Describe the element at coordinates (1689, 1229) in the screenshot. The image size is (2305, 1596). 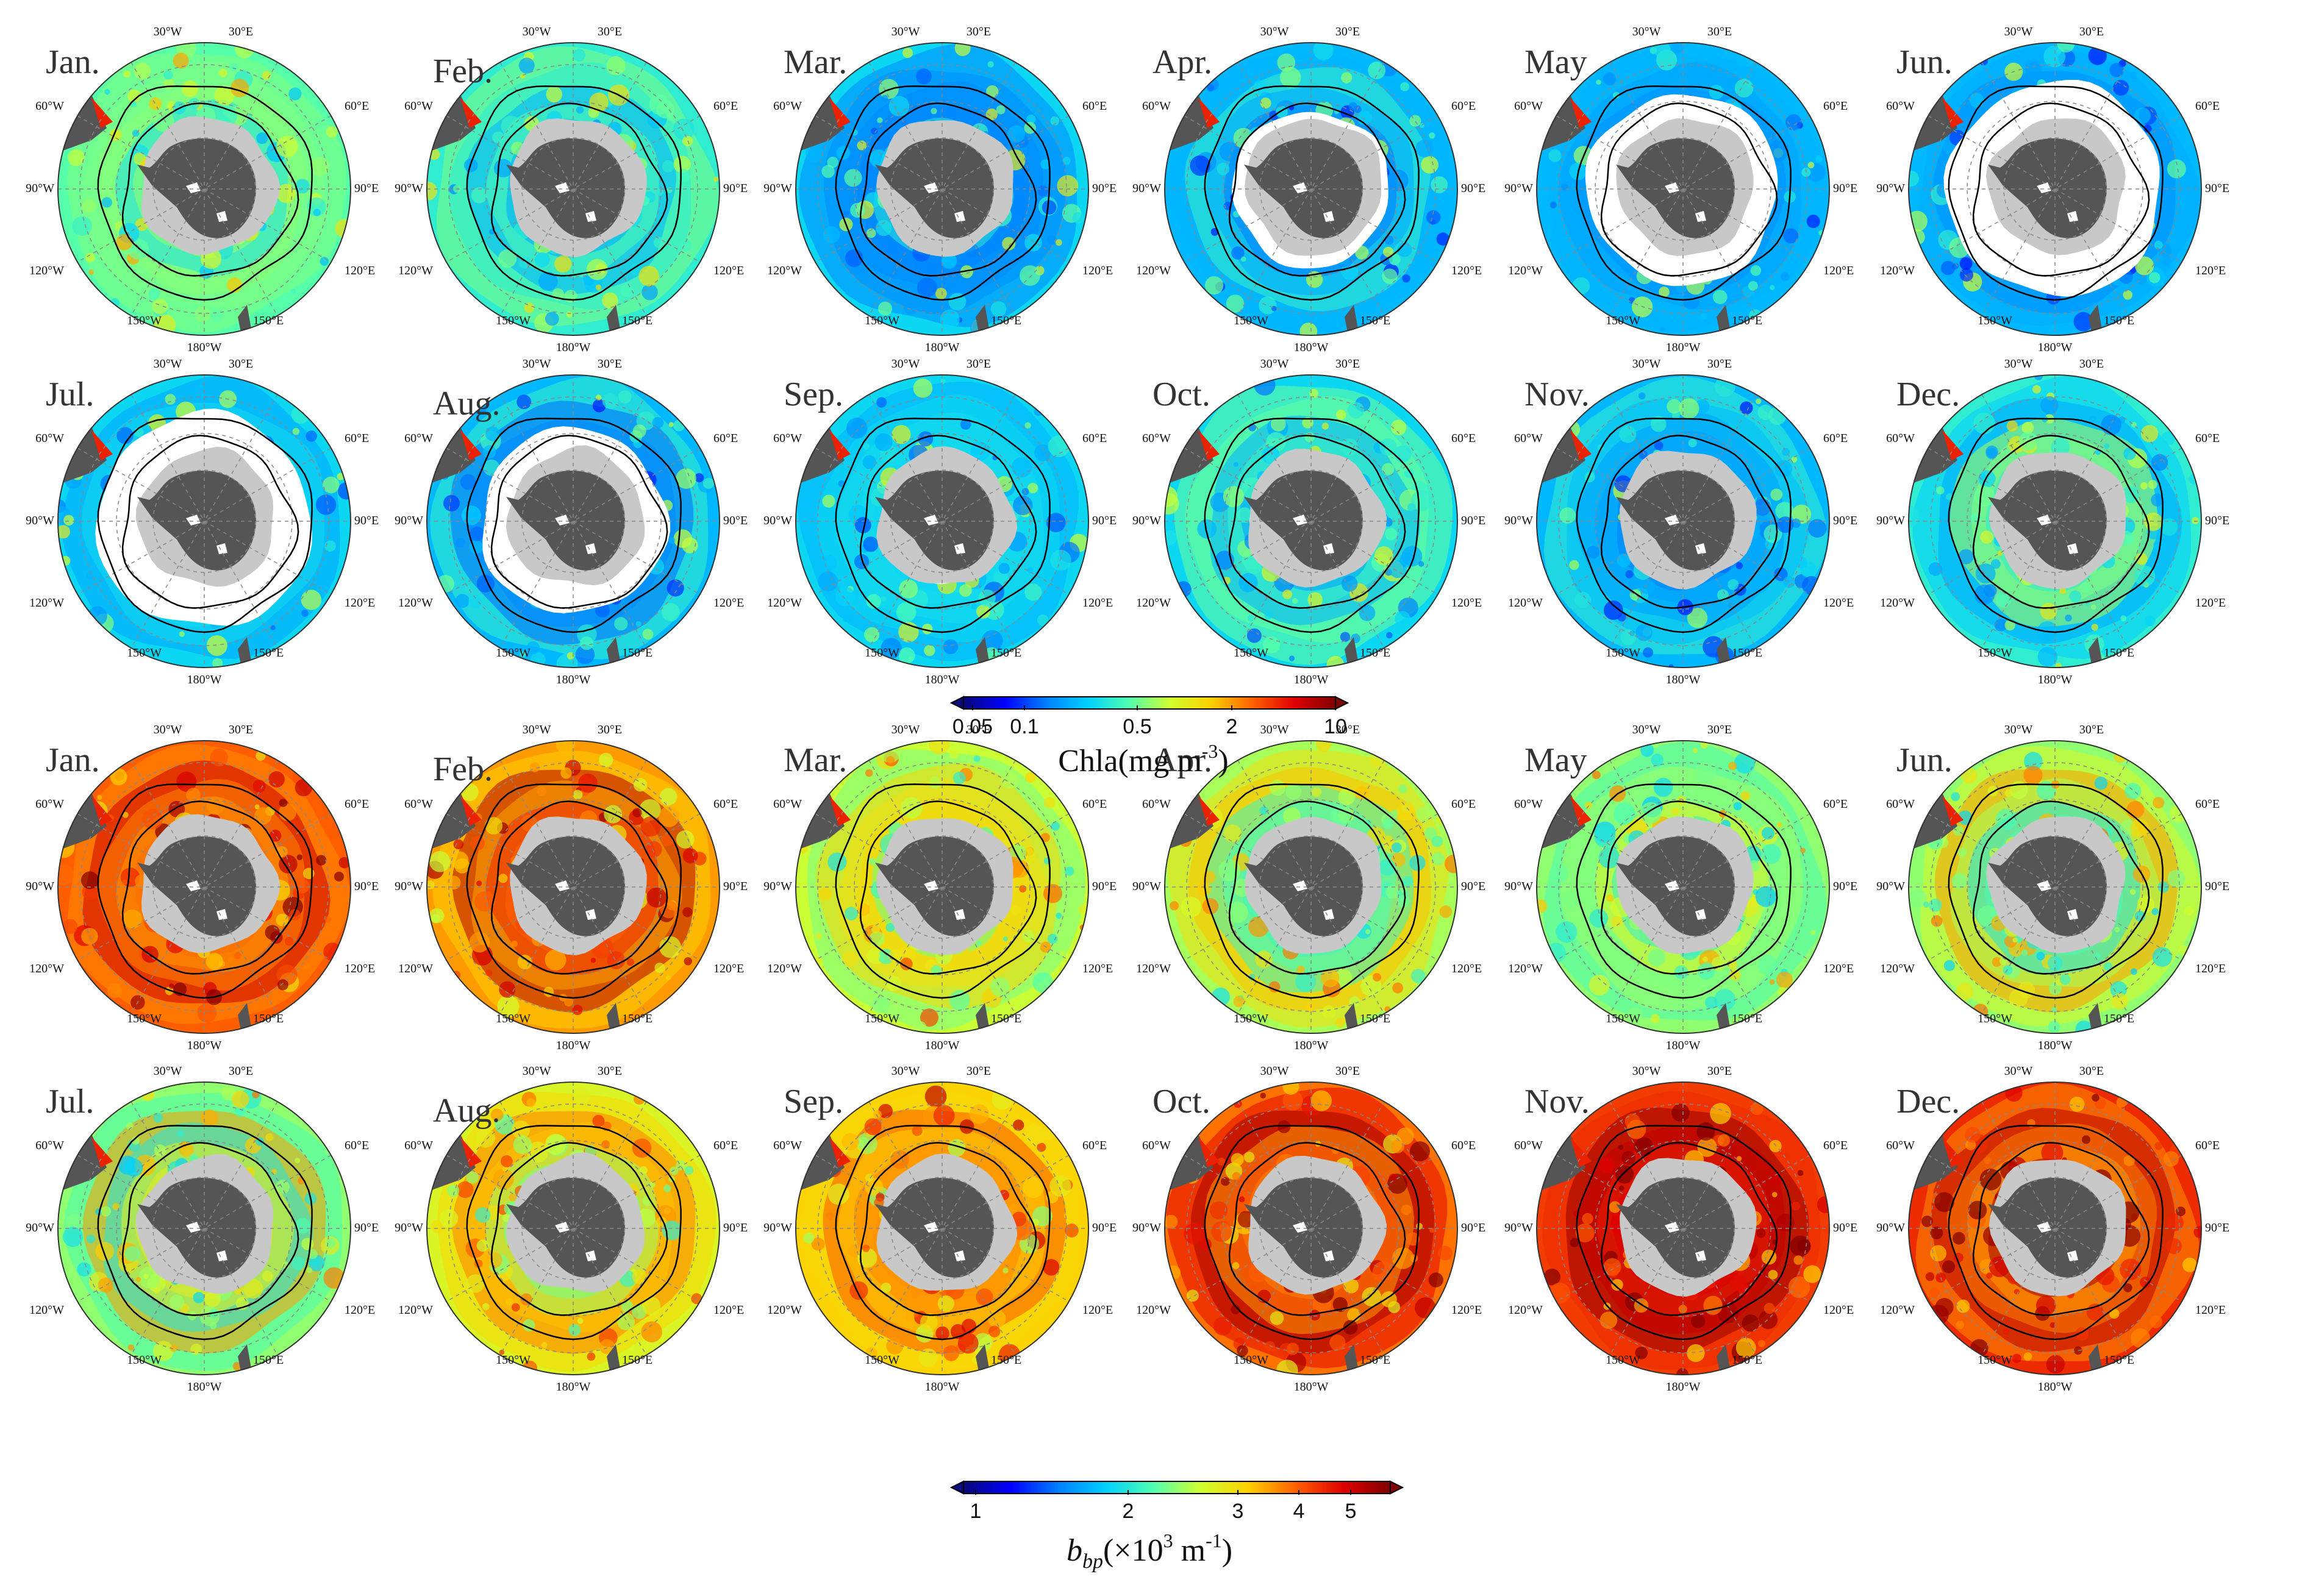
I see `saccf-front-line` at that location.